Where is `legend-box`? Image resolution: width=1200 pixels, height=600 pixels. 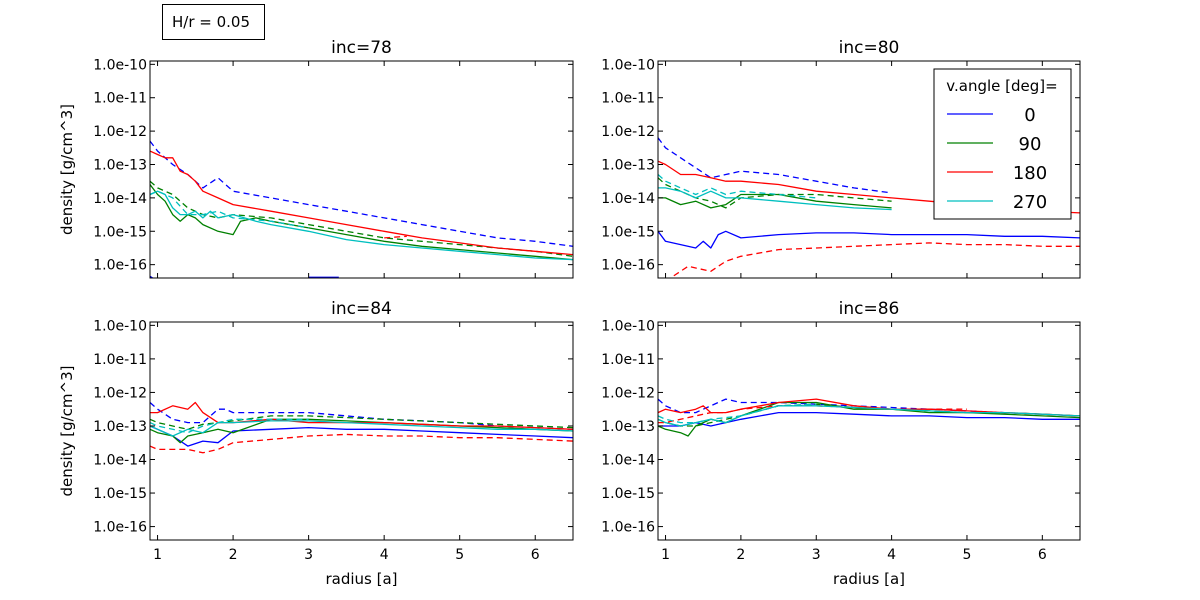
legend-box is located at coordinates (1002, 144).